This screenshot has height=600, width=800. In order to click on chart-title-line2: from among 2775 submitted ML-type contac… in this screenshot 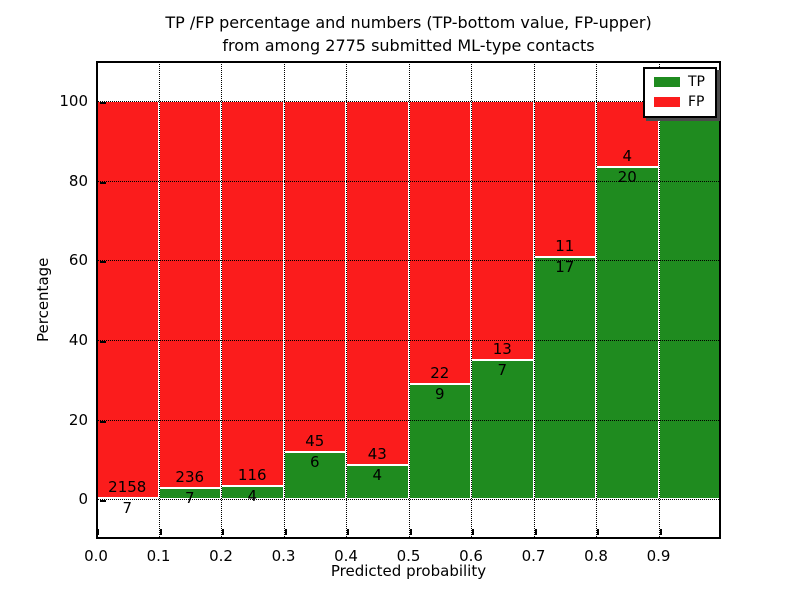, I will do `click(408, 45)`.